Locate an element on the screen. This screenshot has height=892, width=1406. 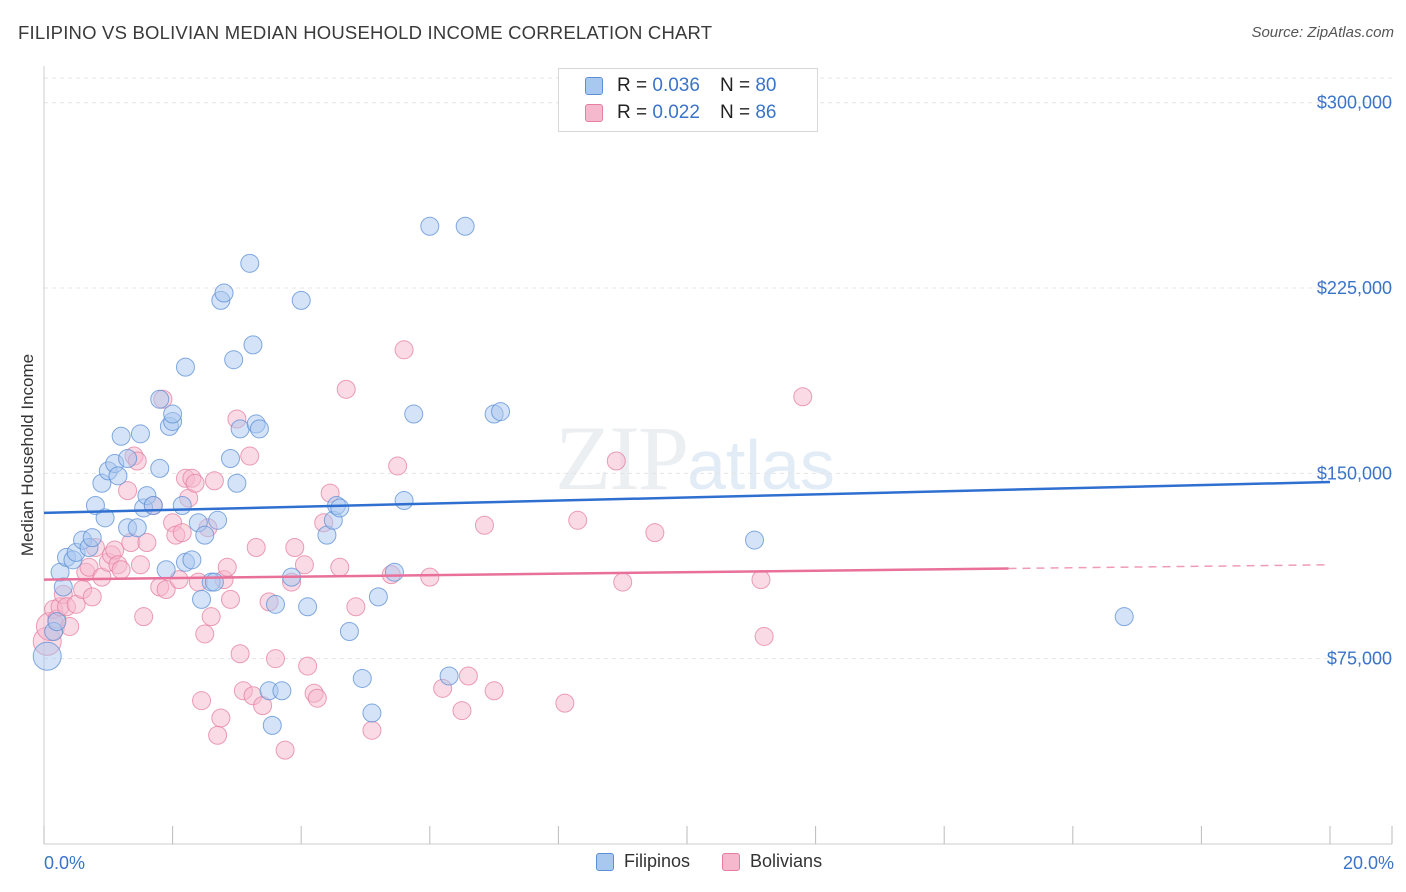
legend-n-value-bolivians: 86 is located at coordinates (766, 112).